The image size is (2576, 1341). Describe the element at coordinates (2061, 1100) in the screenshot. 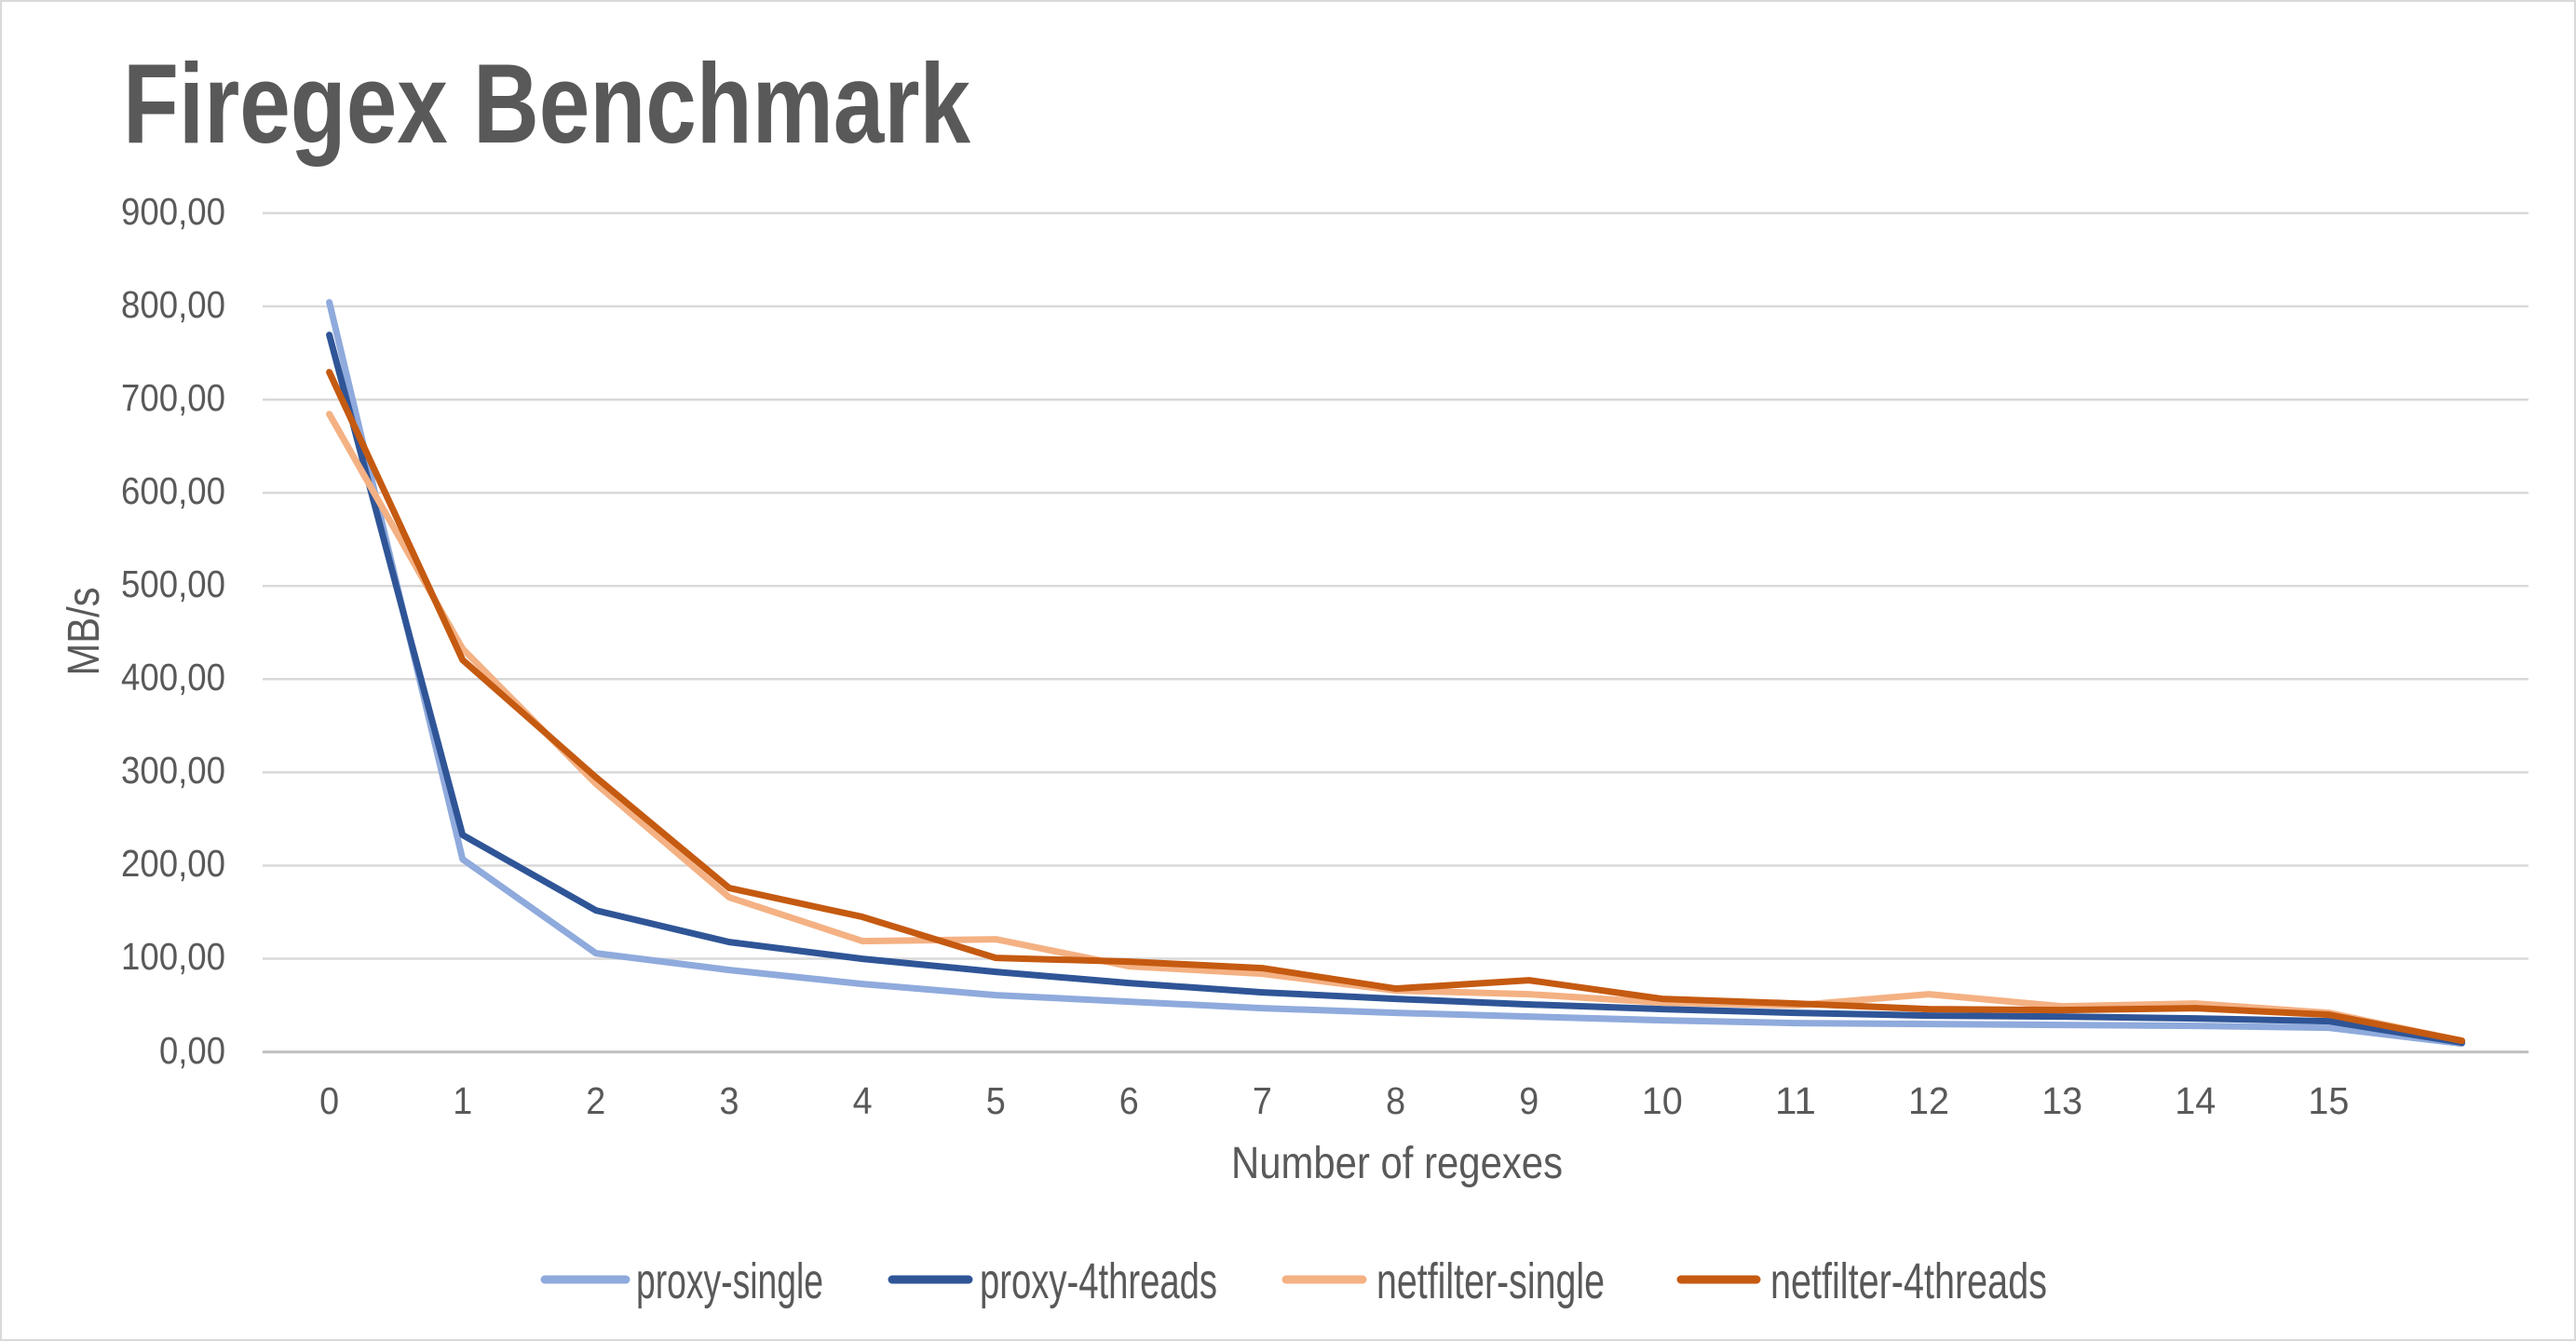

I see `svg-text: 13` at that location.